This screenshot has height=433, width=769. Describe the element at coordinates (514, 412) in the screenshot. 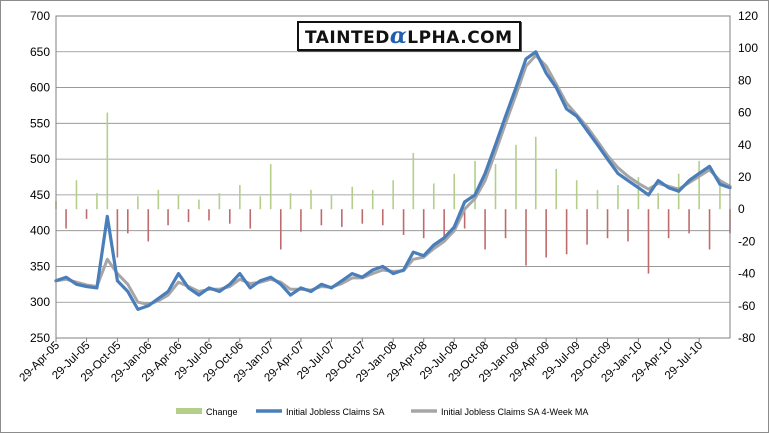

I see `legend-label: Initial Jobless Claims SA 4-Week MA` at that location.